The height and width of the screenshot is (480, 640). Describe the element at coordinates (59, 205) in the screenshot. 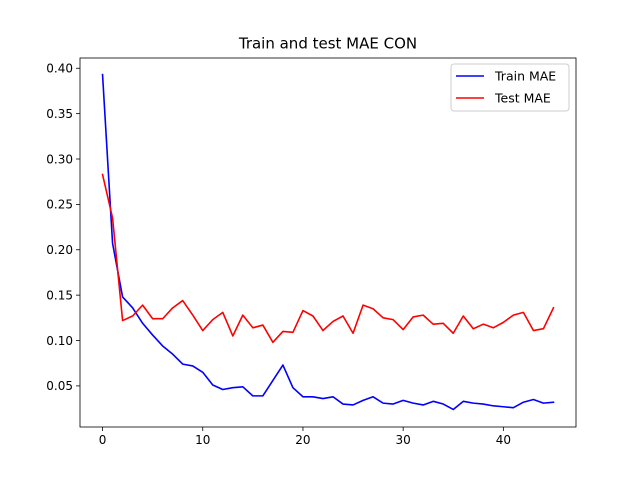

I see `y-tick-label: 0.25` at that location.